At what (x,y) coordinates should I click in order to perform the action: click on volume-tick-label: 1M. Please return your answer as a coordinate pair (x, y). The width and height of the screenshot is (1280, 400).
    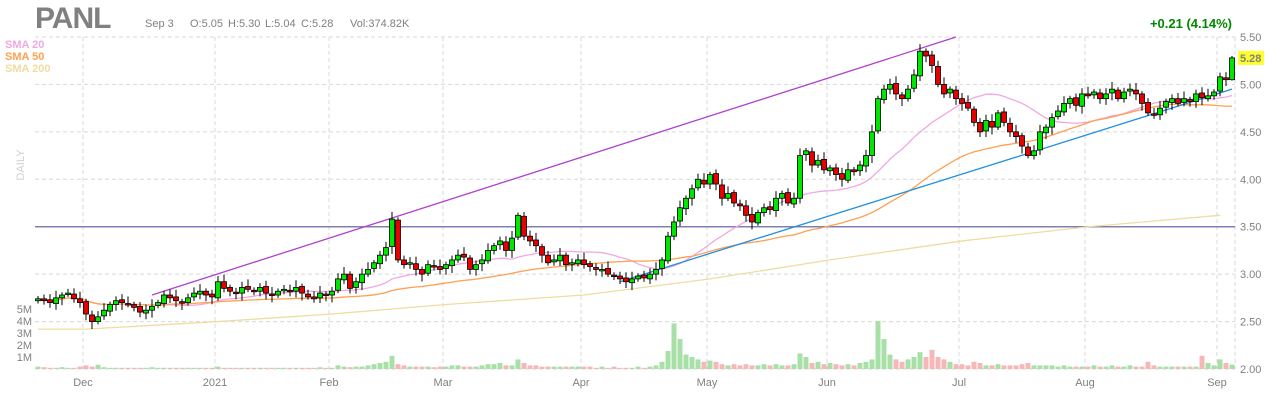
    Looking at the image, I should click on (24, 358).